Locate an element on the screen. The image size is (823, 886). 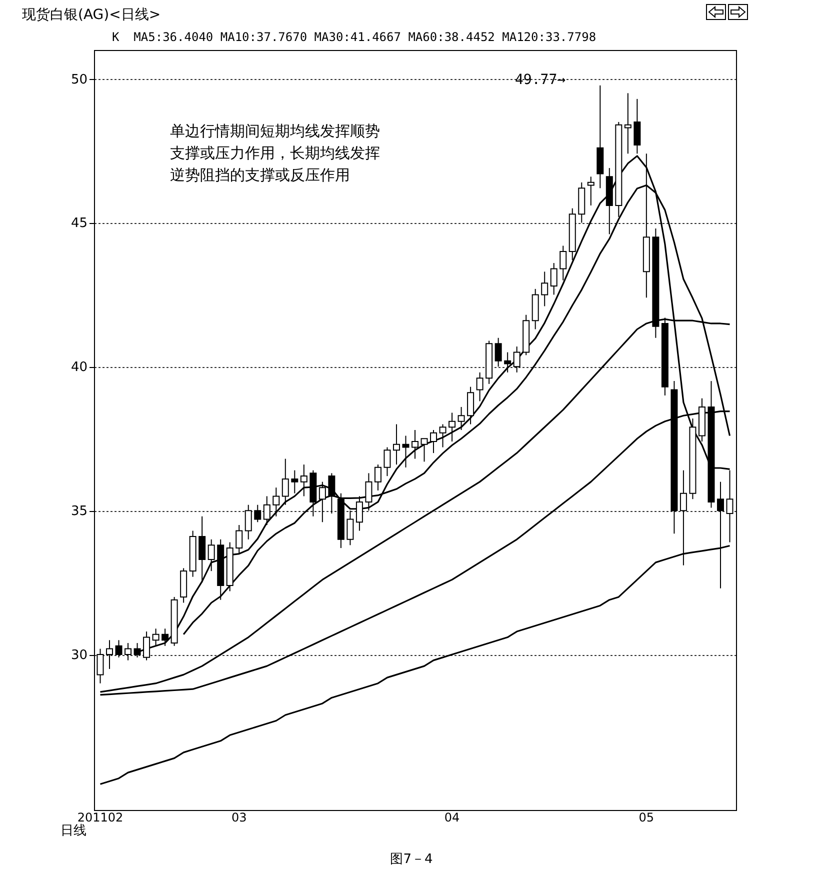
annotation: 逆势阻挡的支撑或反压作用 is located at coordinates (260, 175).